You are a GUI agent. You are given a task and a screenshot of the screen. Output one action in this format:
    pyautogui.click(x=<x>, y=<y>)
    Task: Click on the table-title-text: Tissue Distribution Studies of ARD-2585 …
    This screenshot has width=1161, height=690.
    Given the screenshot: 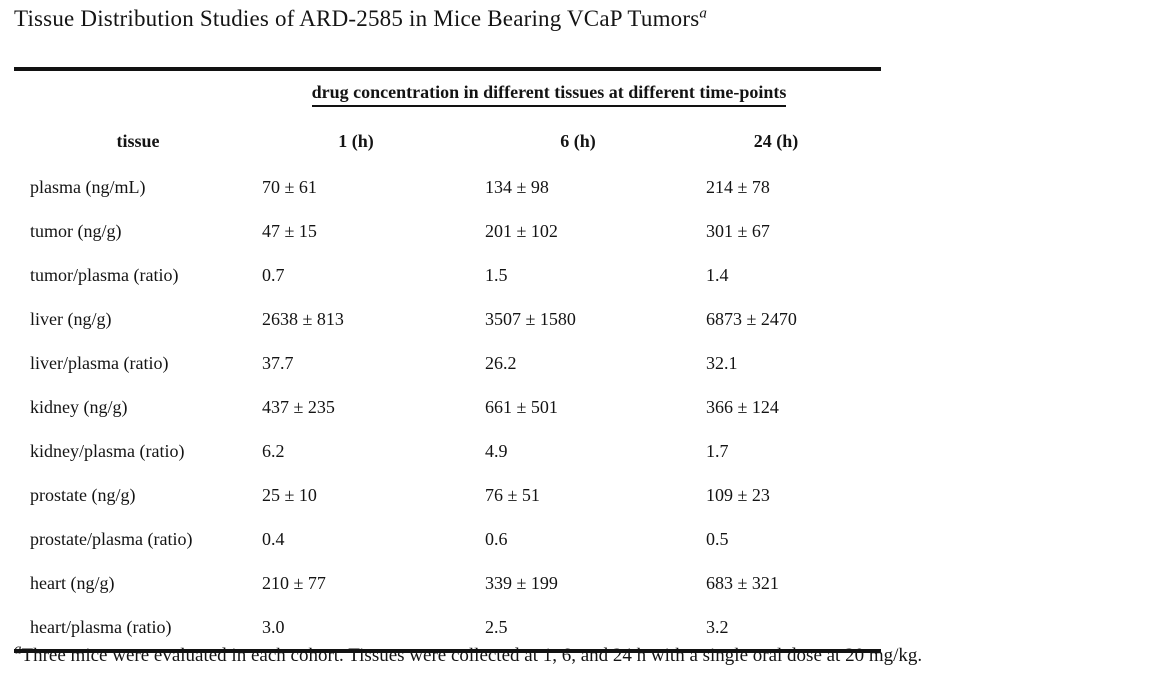 What is the action you would take?
    pyautogui.click(x=357, y=18)
    